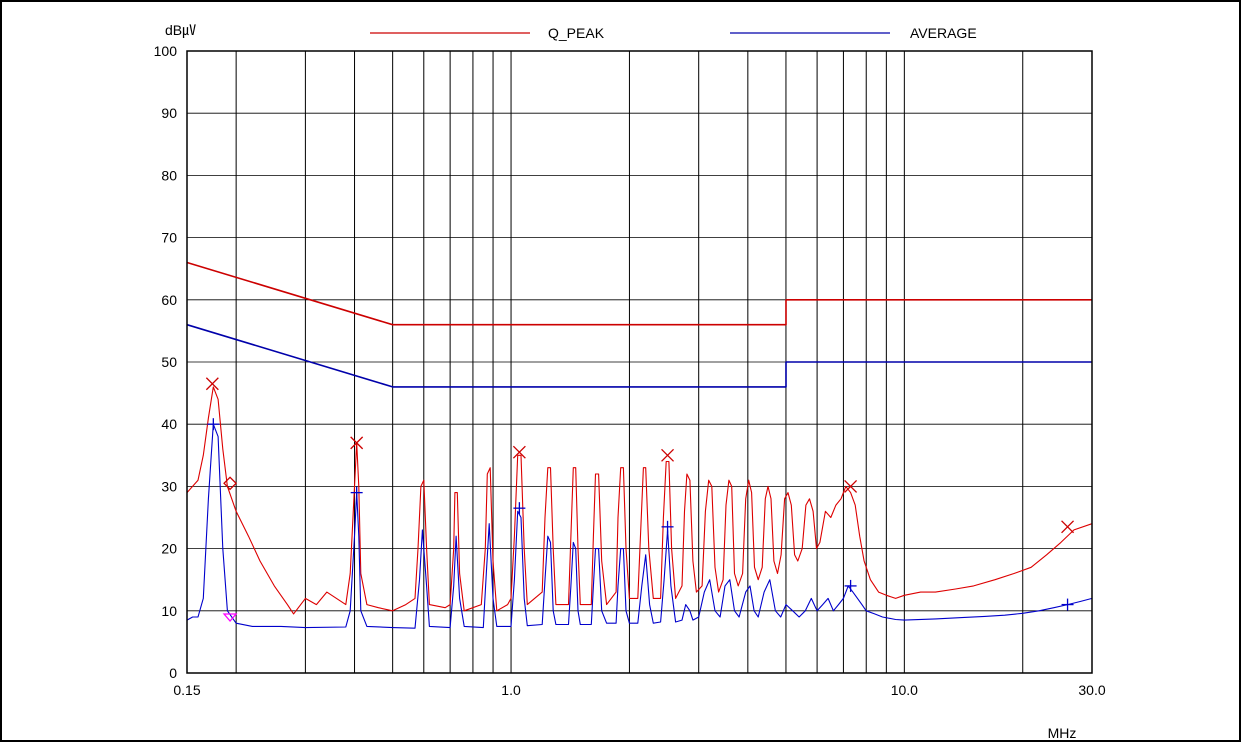 The height and width of the screenshot is (742, 1241). What do you see at coordinates (169, 362) in the screenshot?
I see `y-tick-label: 50` at bounding box center [169, 362].